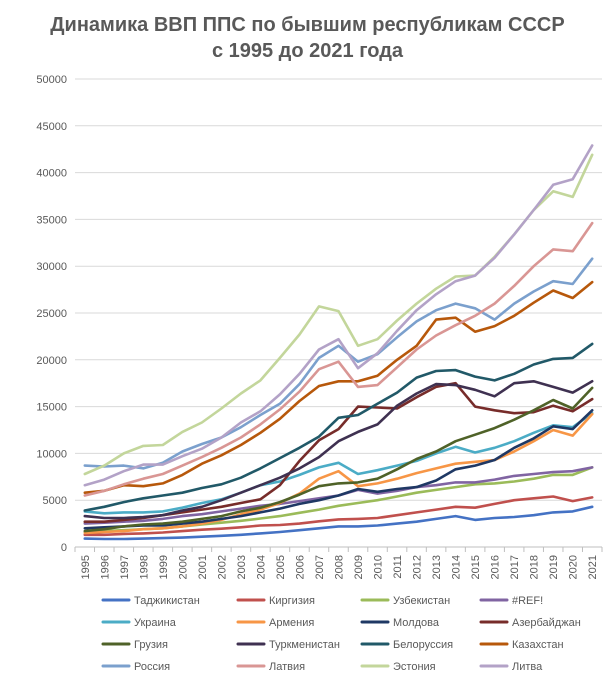  Describe the element at coordinates (476, 567) in the screenshot. I see `x-tick-label: 2015` at that location.